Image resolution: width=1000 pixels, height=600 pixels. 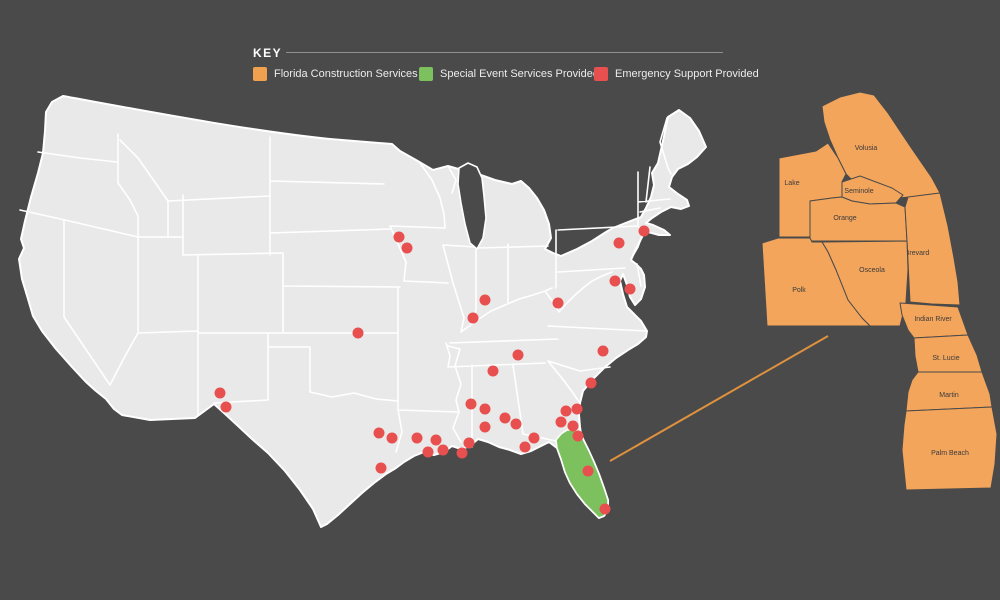 What do you see at coordinates (260, 74) in the screenshot?
I see `construction-swatch-icon` at bounding box center [260, 74].